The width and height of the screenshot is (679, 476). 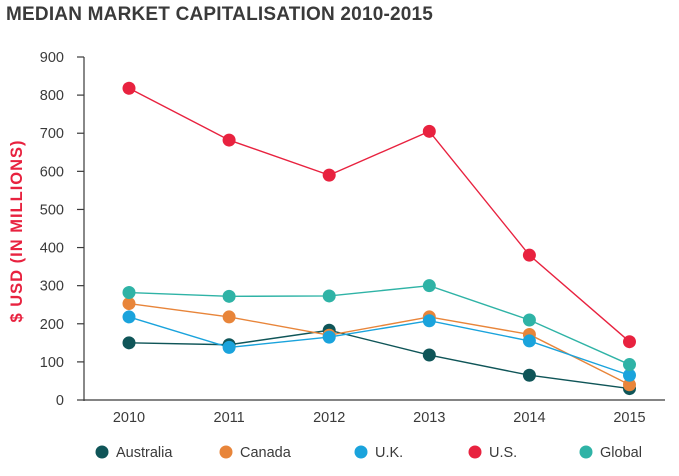 What do you see at coordinates (529, 418) in the screenshot?
I see `x-tick-label: 2014` at bounding box center [529, 418].